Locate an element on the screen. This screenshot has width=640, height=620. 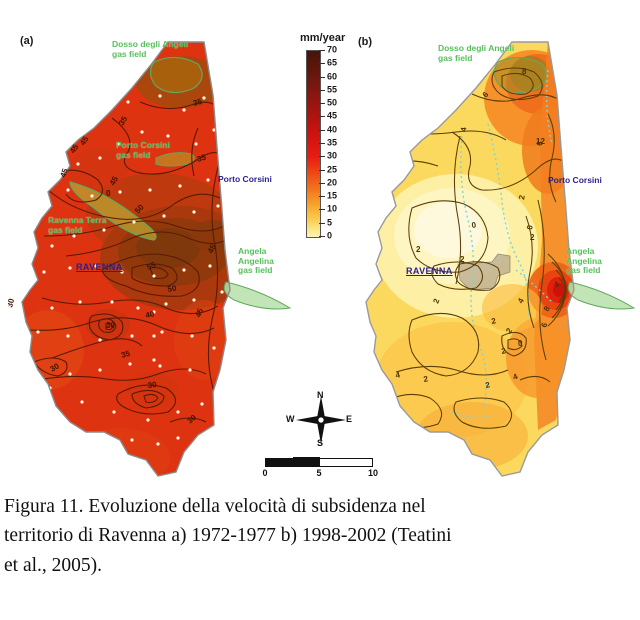
colorbar-tick-label: 25 is located at coordinates (332, 169).